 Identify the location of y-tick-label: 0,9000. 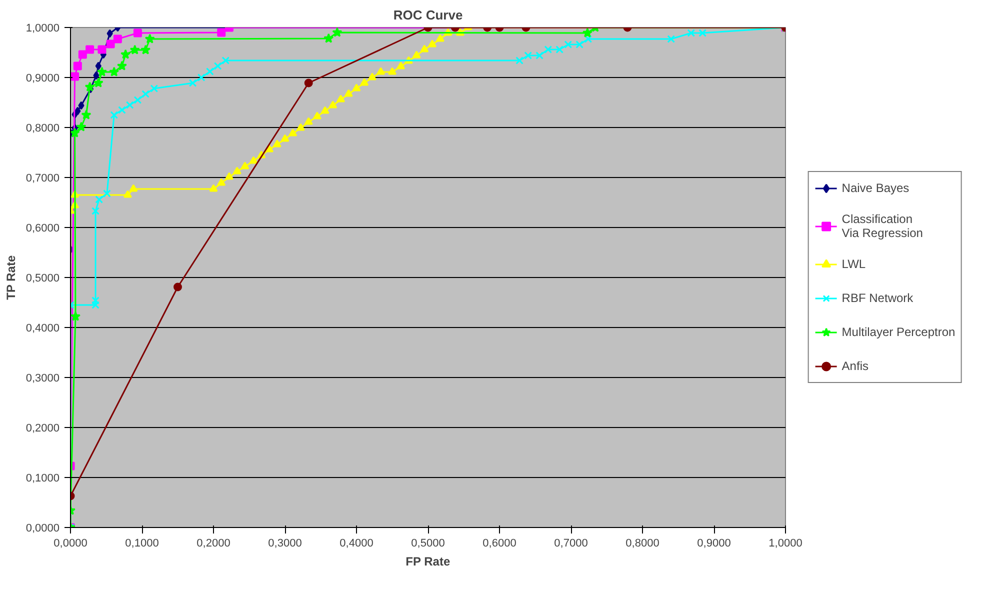
(43, 78).